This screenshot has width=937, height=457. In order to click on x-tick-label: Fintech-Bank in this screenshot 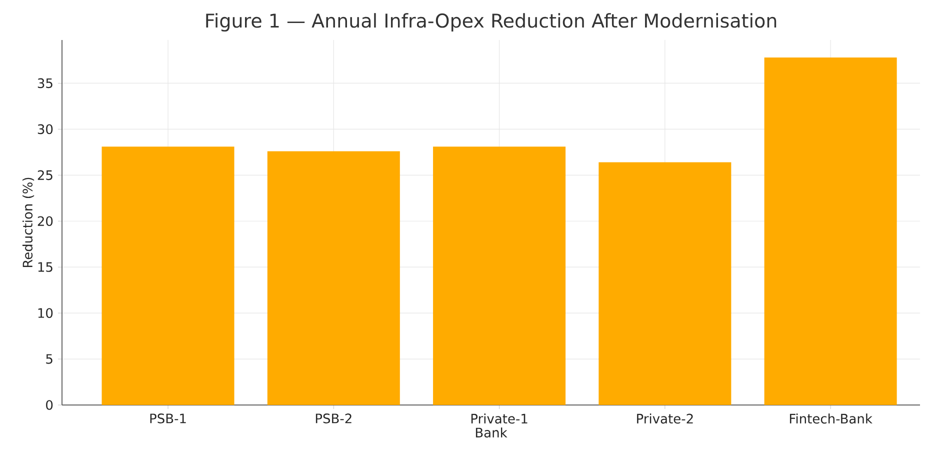, I will do `click(831, 419)`.